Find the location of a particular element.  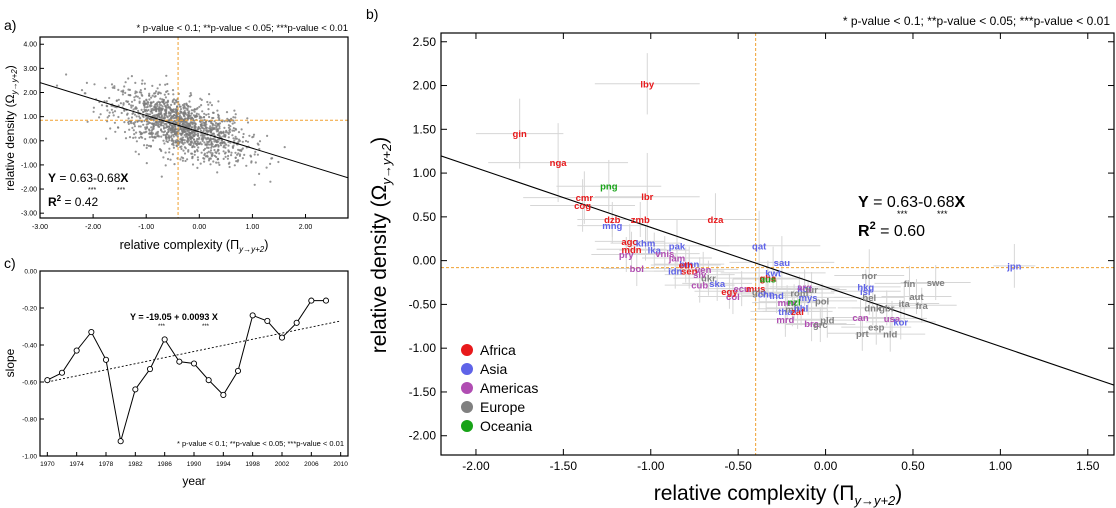

panel-b-country-label-zmb: zmb is located at coordinates (640, 220).